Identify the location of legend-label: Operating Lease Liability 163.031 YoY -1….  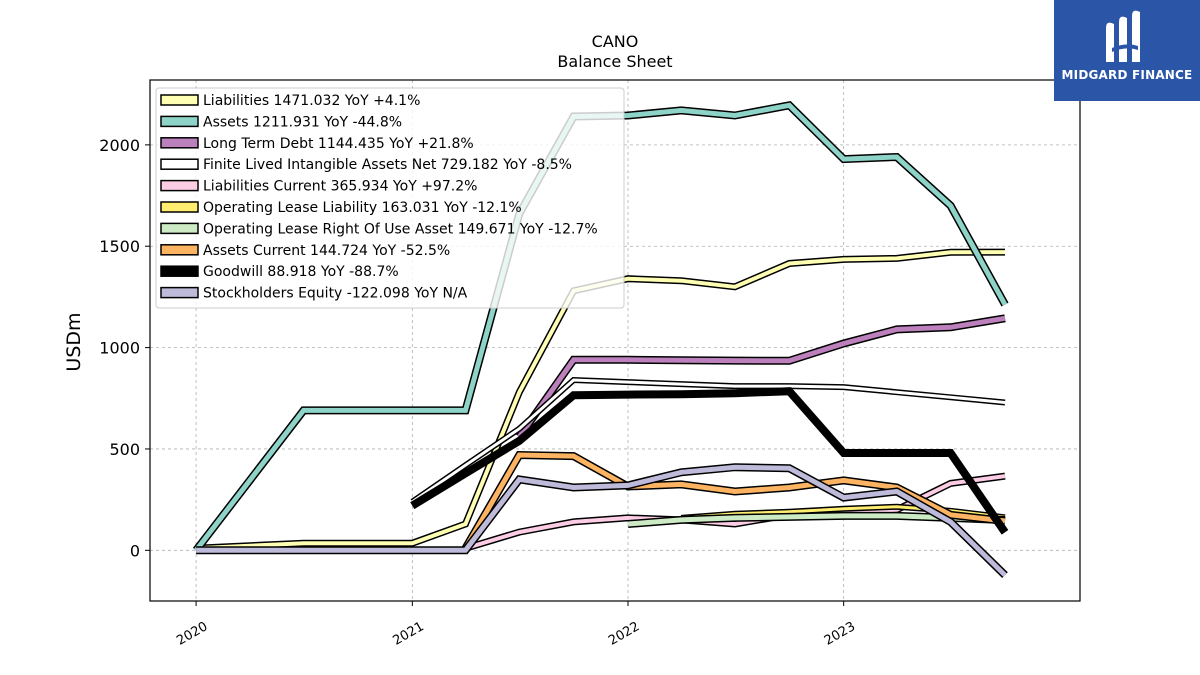
(362, 208).